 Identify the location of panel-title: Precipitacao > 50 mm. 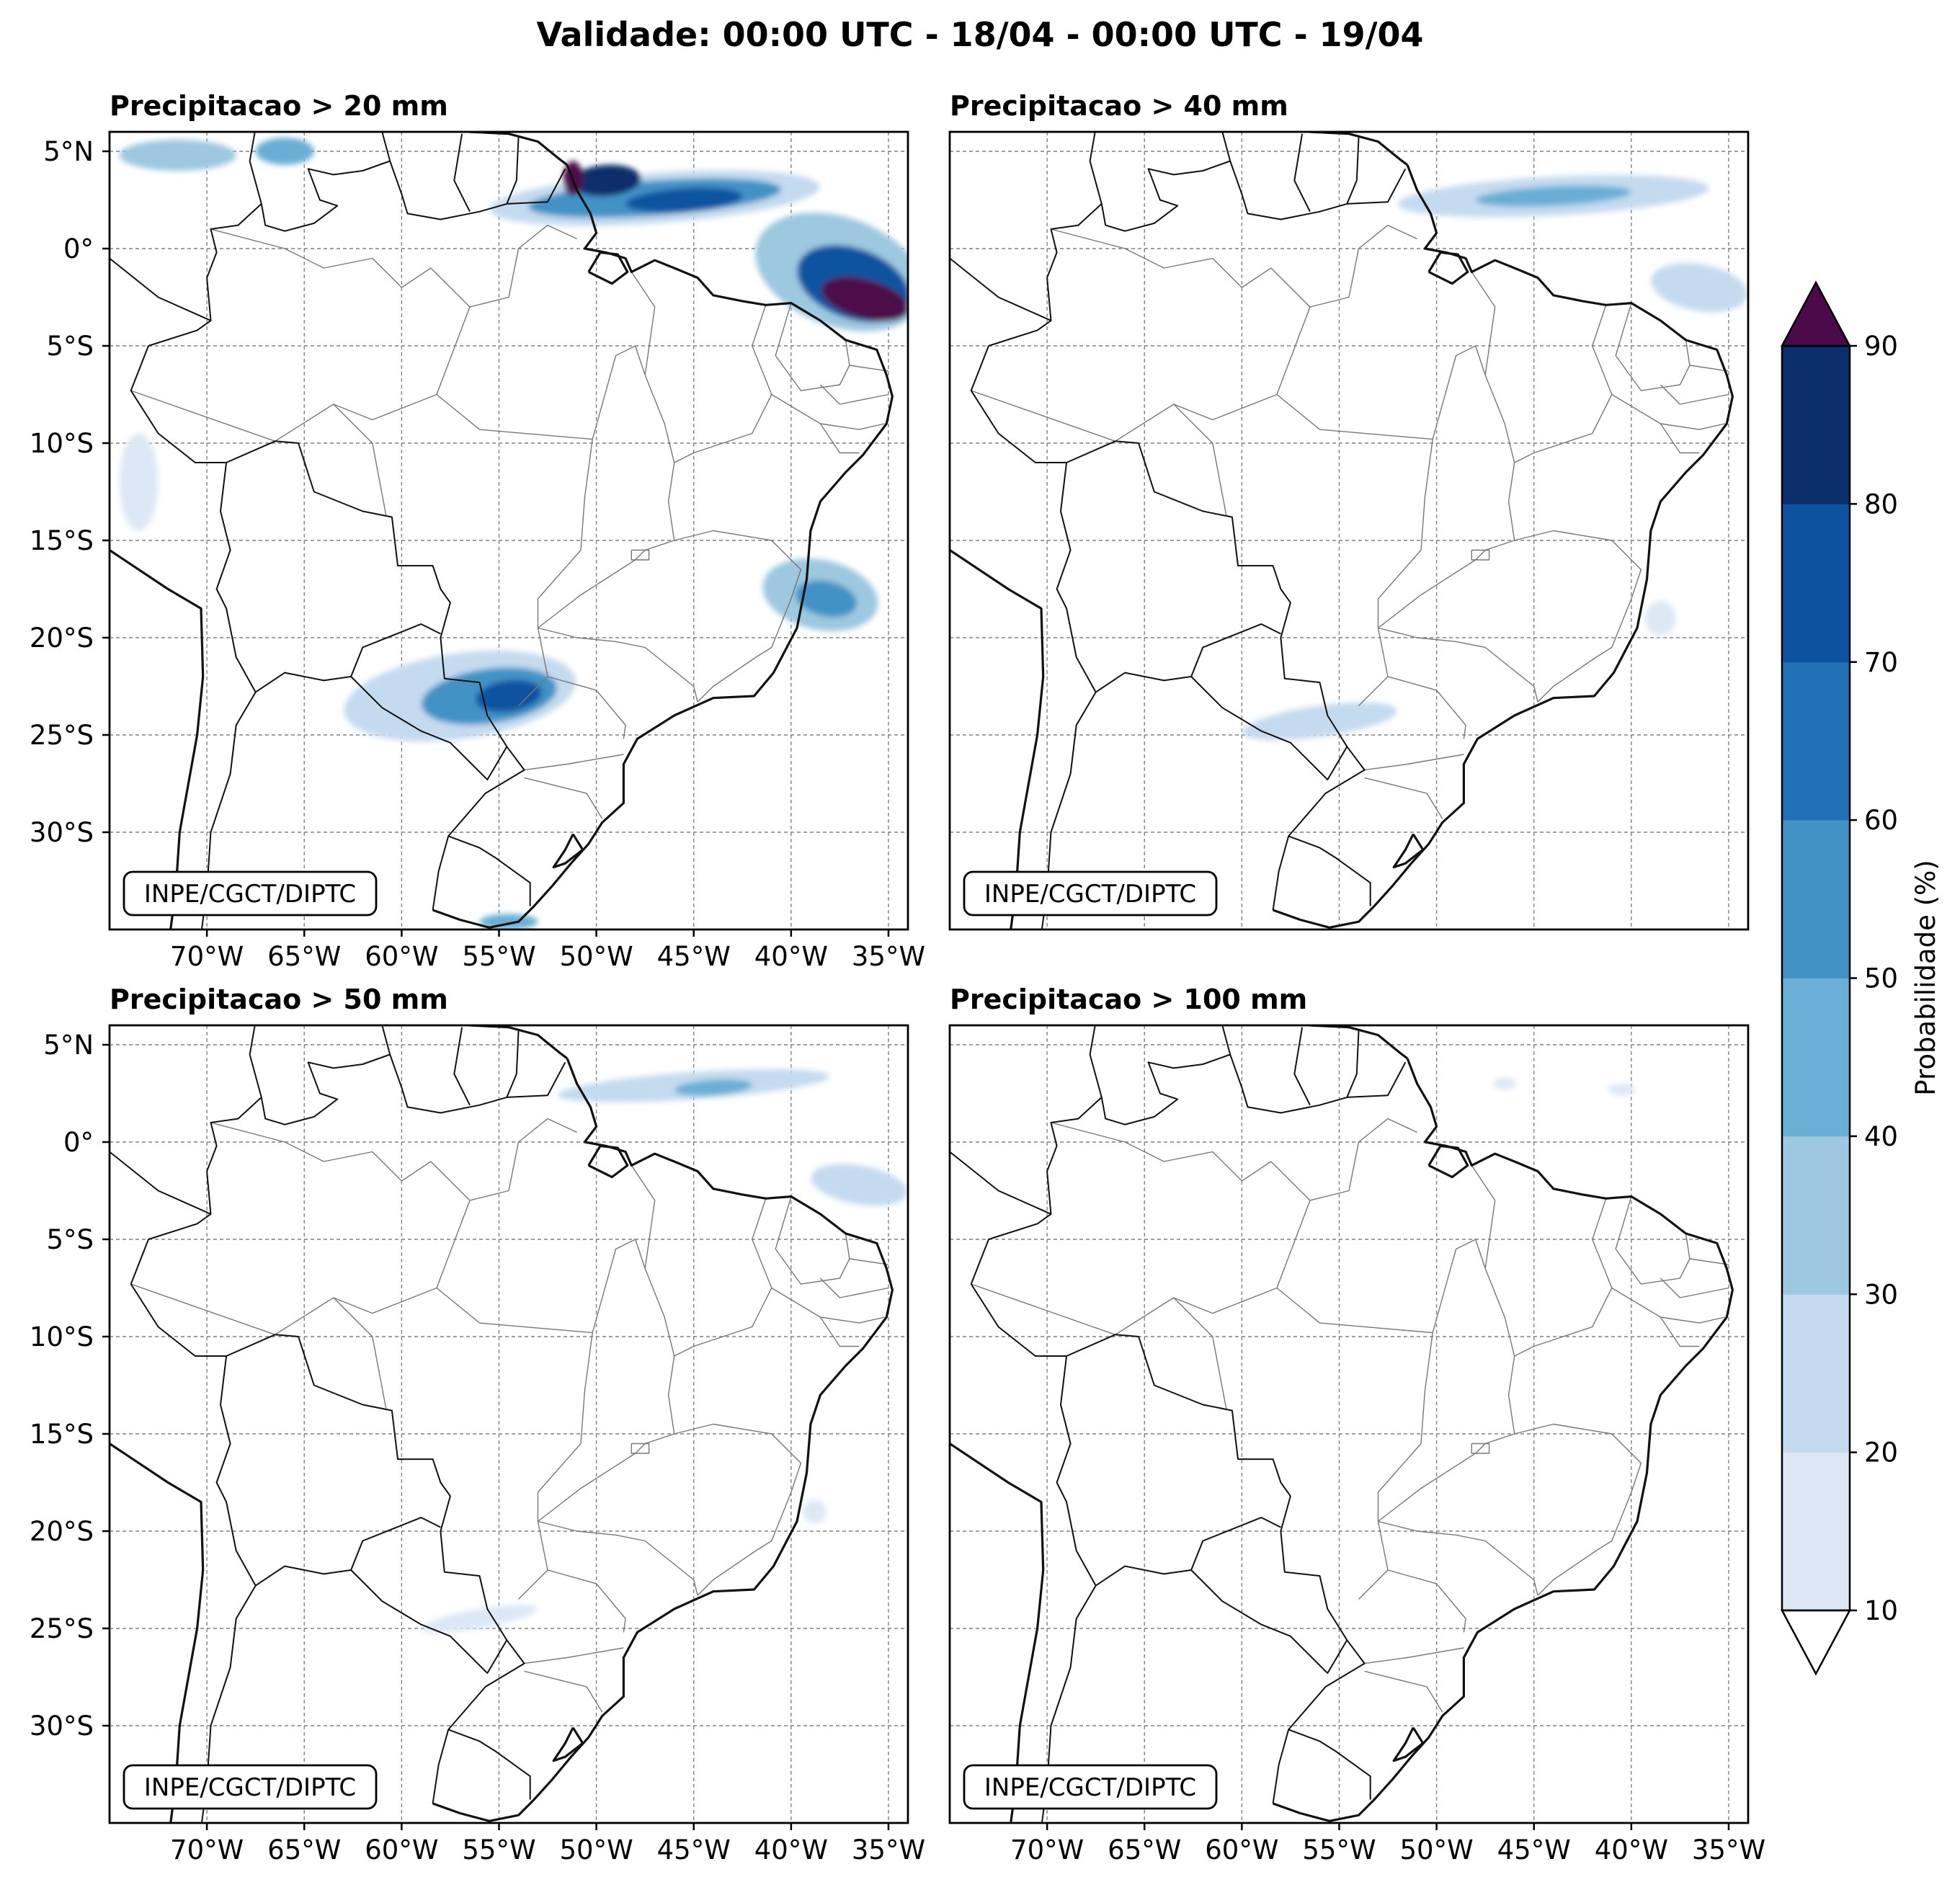
(279, 1000).